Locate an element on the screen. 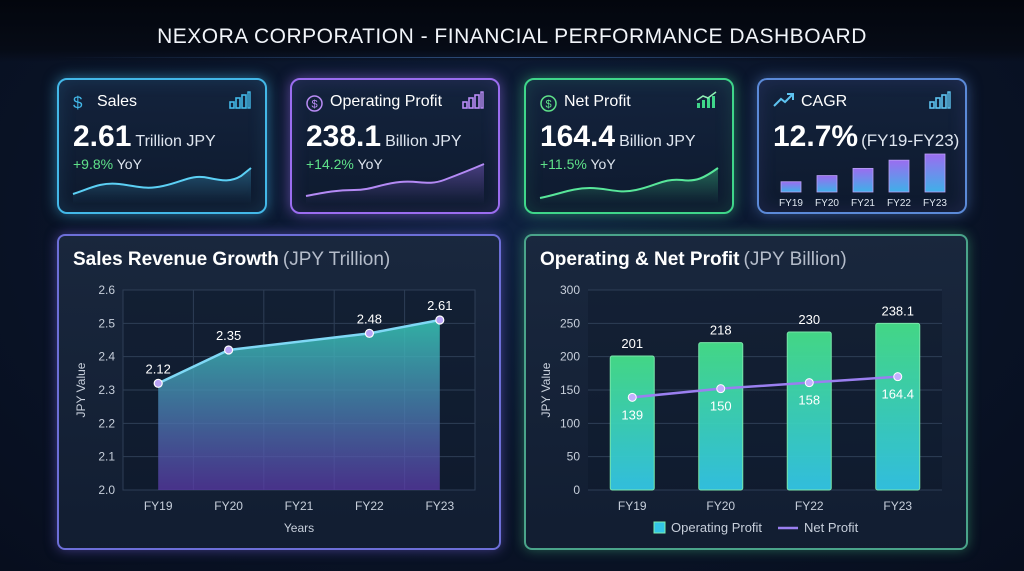  cagr-mini-chart: FY19 FY20 FY21 FY22 FY23 is located at coordinates (863, 181).